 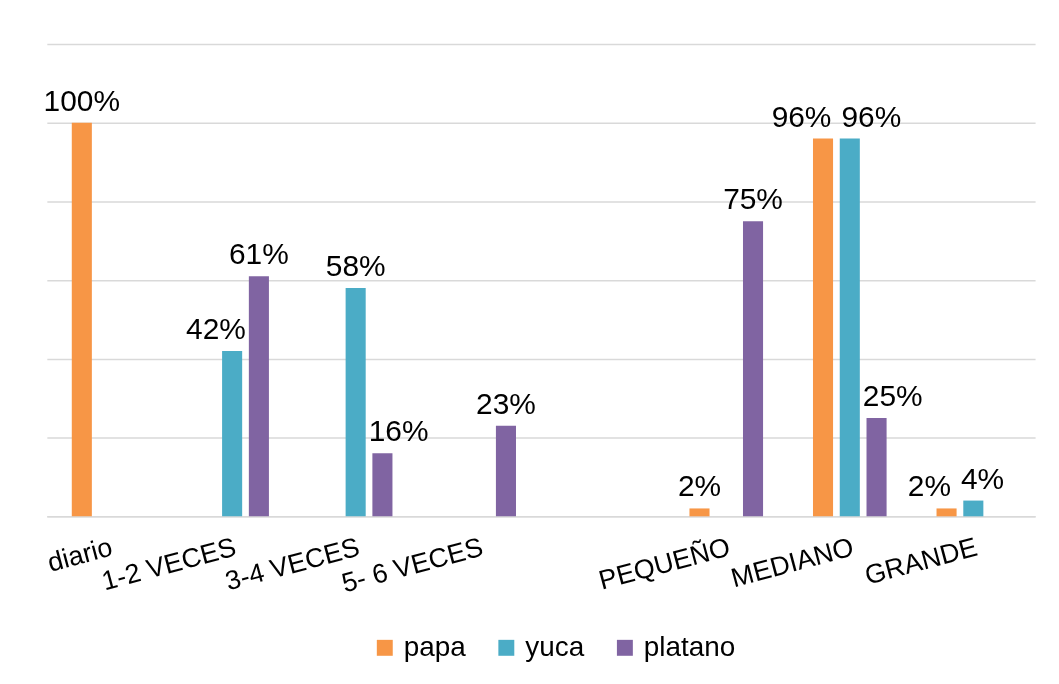 I want to click on data-label: 4%, so click(x=982, y=478).